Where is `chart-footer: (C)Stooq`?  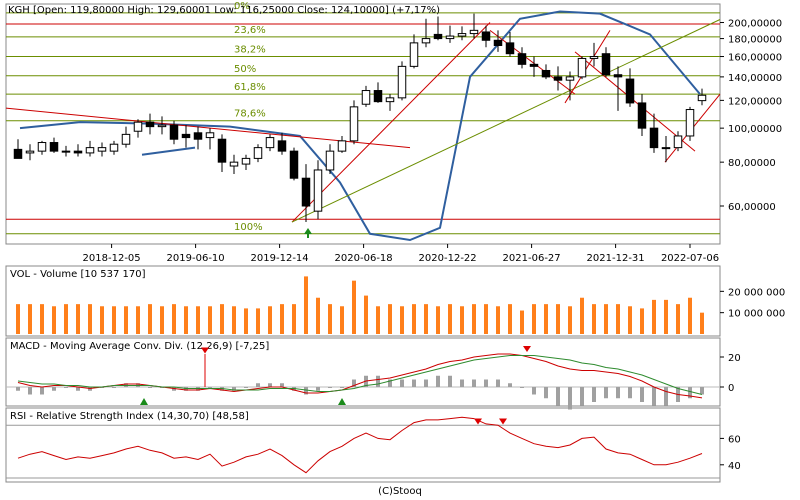 chart-footer: (C)Stooq is located at coordinates (400, 491).